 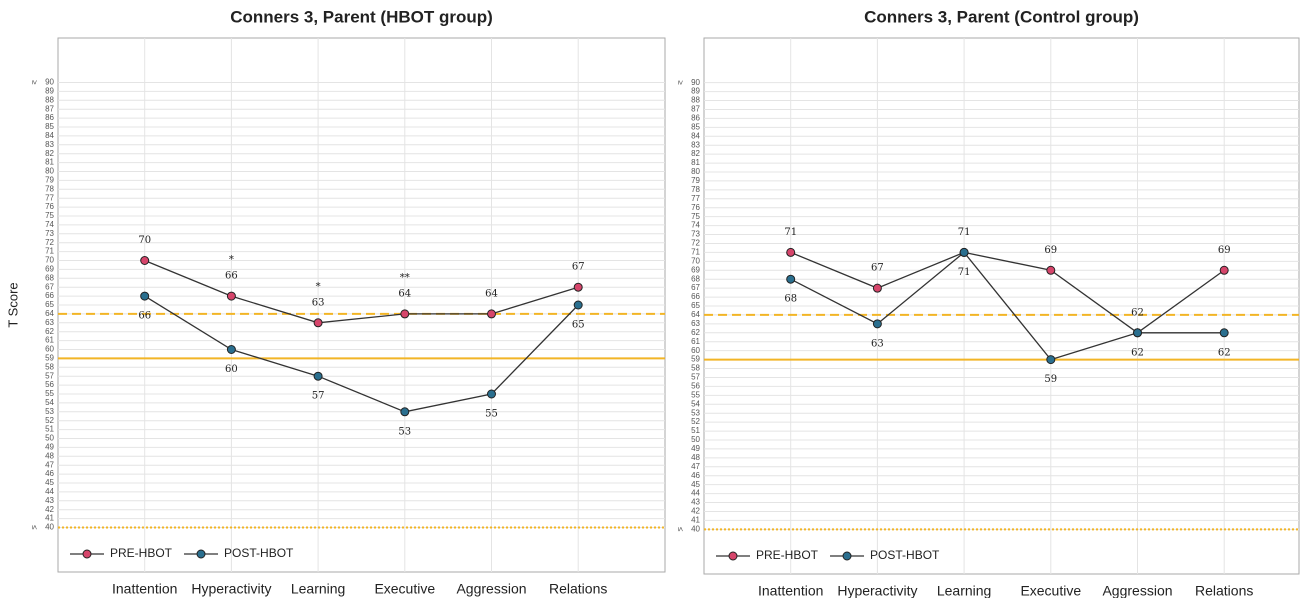 I want to click on y-tick-label: 73, so click(x=695, y=234).